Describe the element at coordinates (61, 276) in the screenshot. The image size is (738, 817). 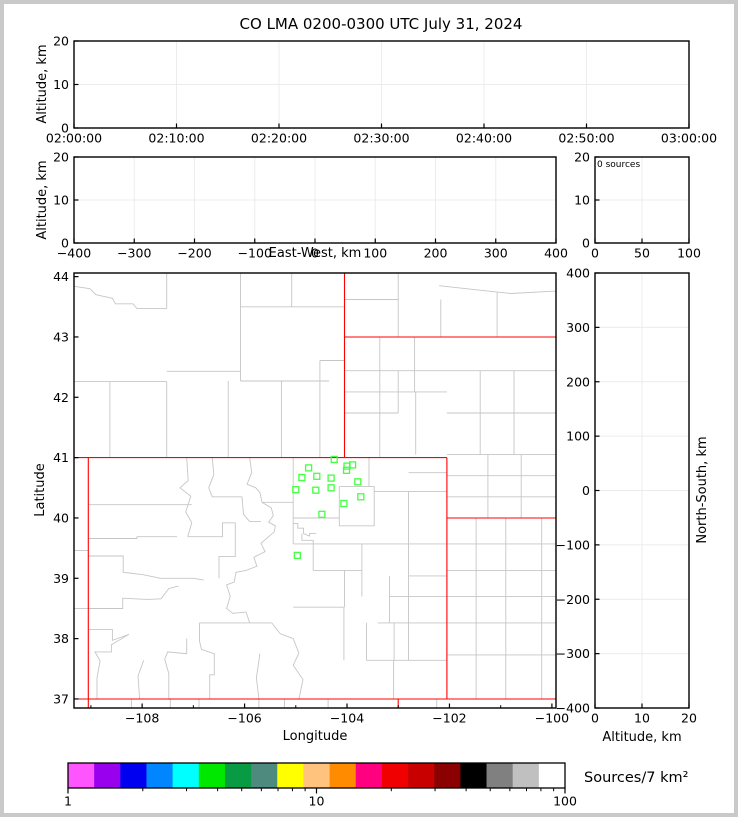
I see `tick-label: 44` at that location.